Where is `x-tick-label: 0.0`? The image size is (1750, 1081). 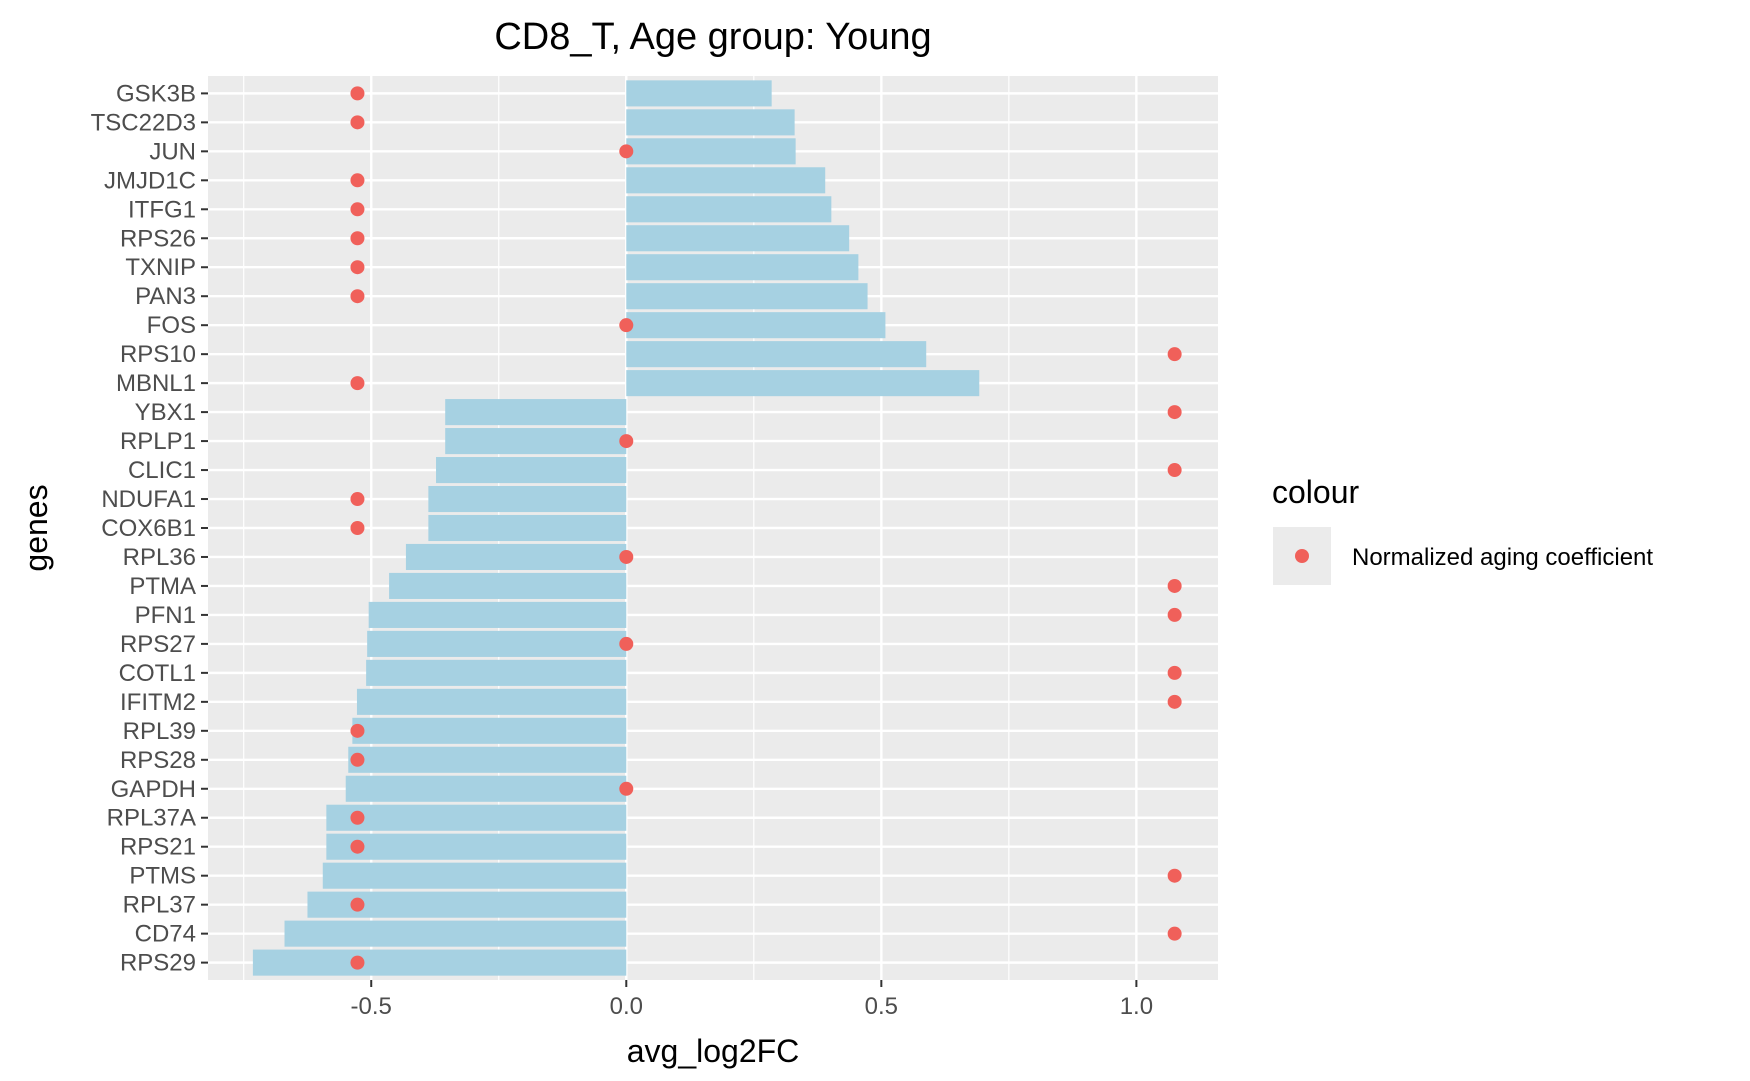
x-tick-label: 0.0 is located at coordinates (626, 1006).